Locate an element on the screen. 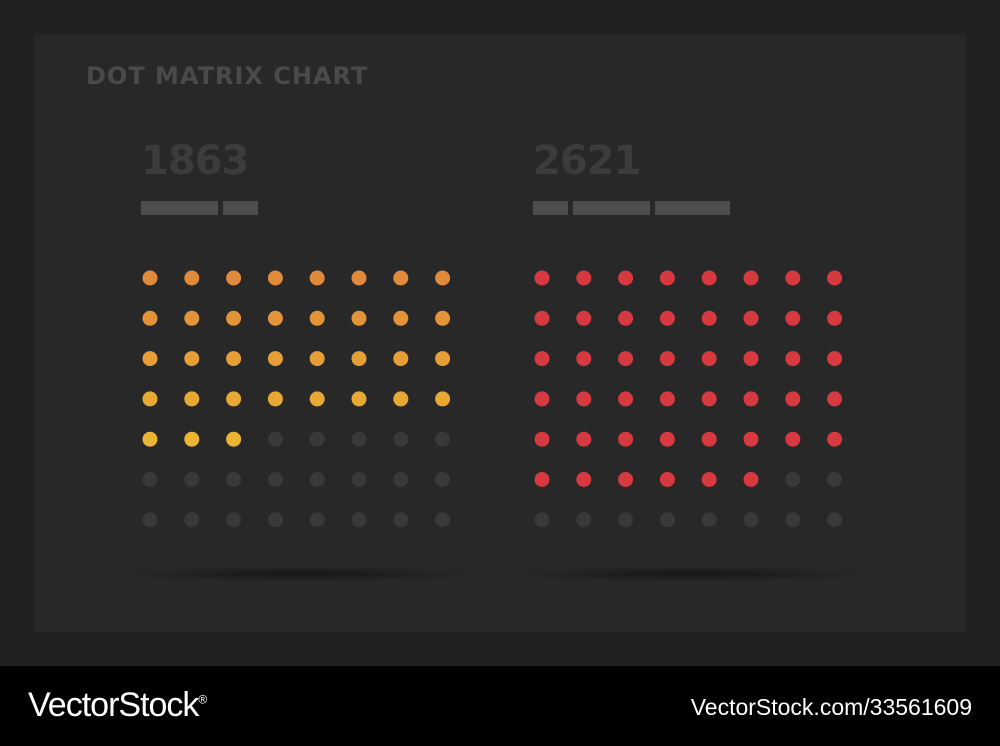 The width and height of the screenshot is (1000, 746). brand-registered-mark: ® is located at coordinates (202, 699).